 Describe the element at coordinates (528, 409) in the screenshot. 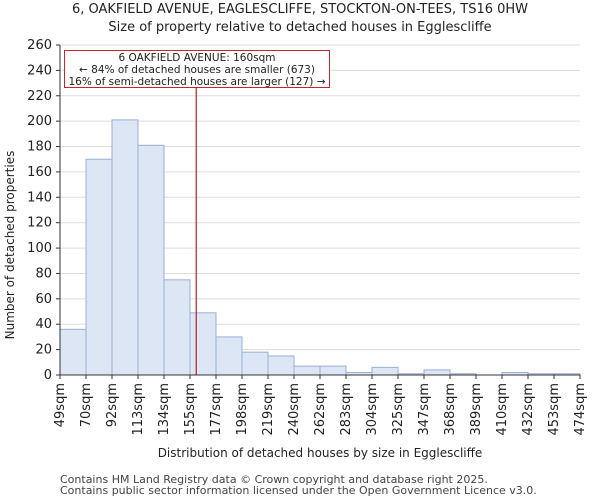

I see `x-tick-label: 432sqm` at that location.